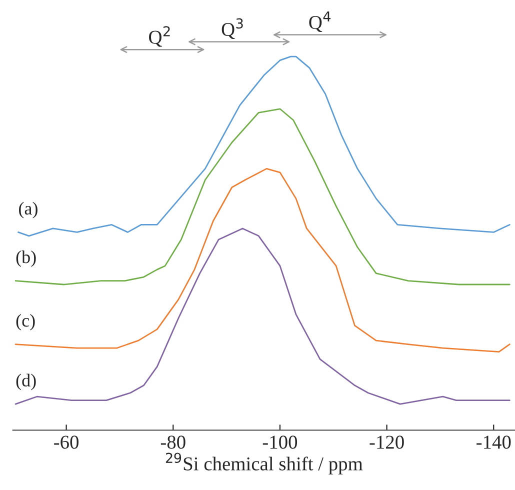  Describe the element at coordinates (173, 442) in the screenshot. I see `x-tick-label: -80` at that location.